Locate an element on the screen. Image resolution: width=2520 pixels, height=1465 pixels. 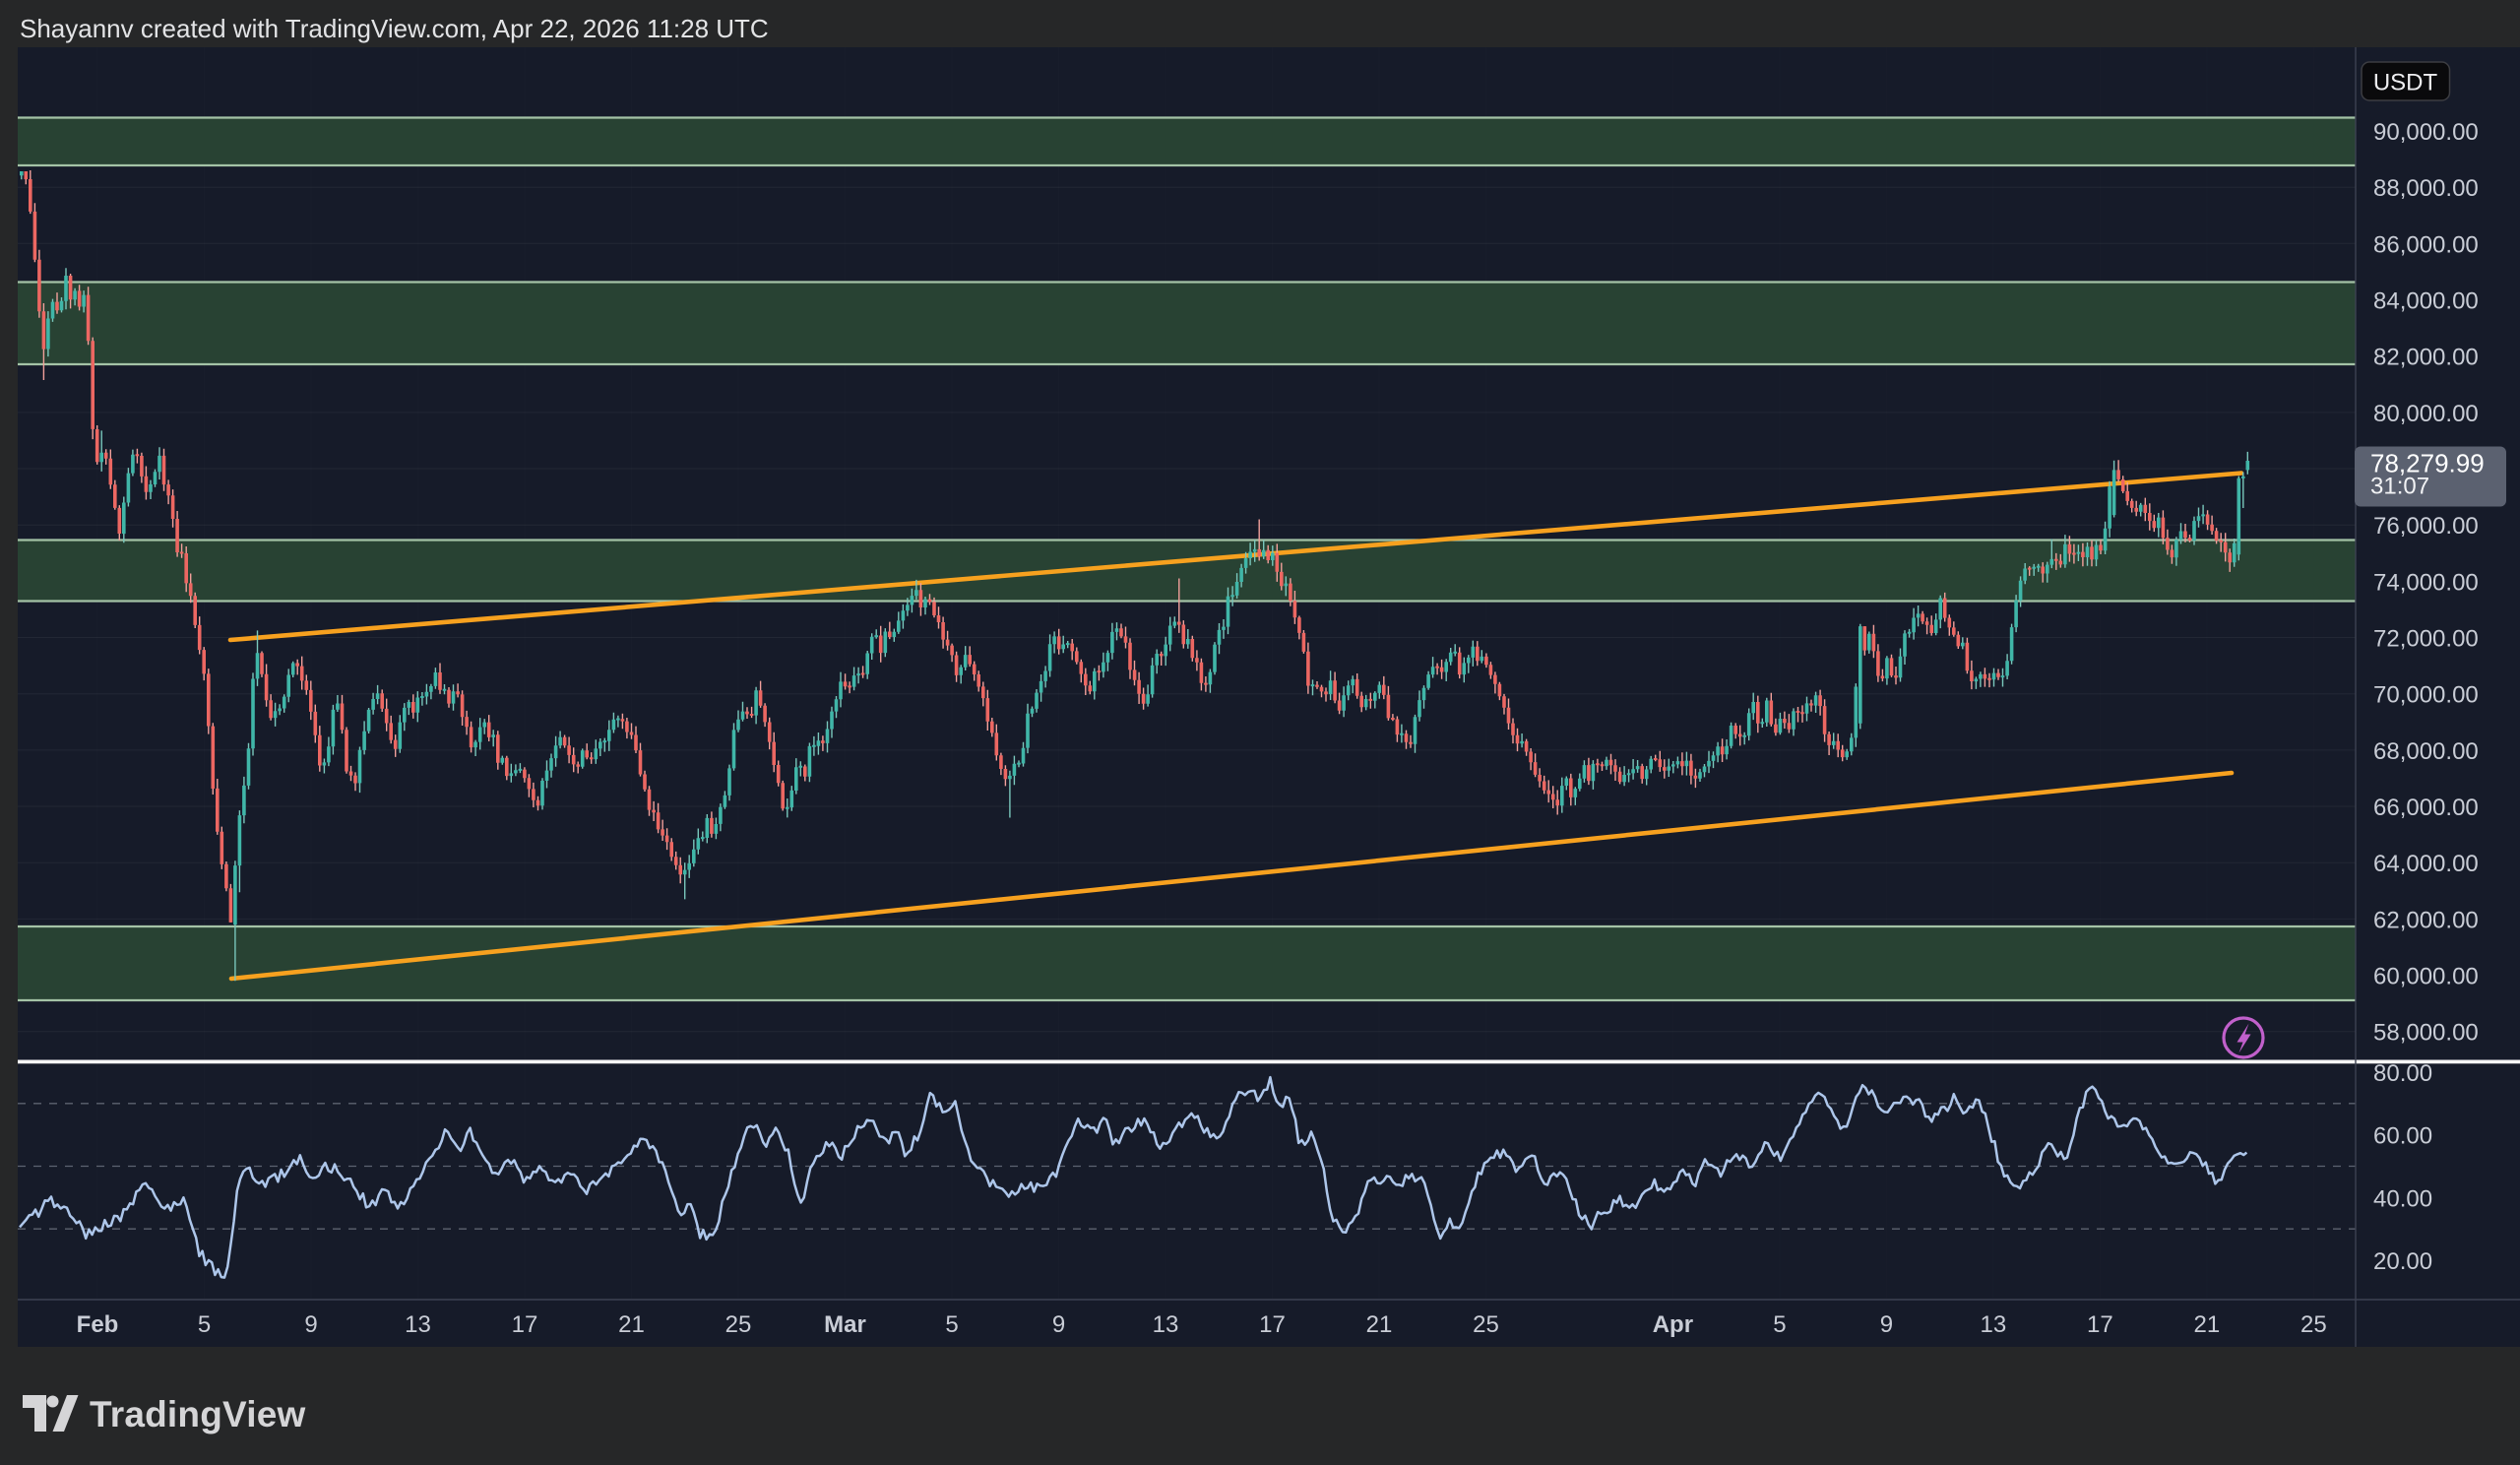
svg-text: 70,000.00 is located at coordinates (2426, 696).